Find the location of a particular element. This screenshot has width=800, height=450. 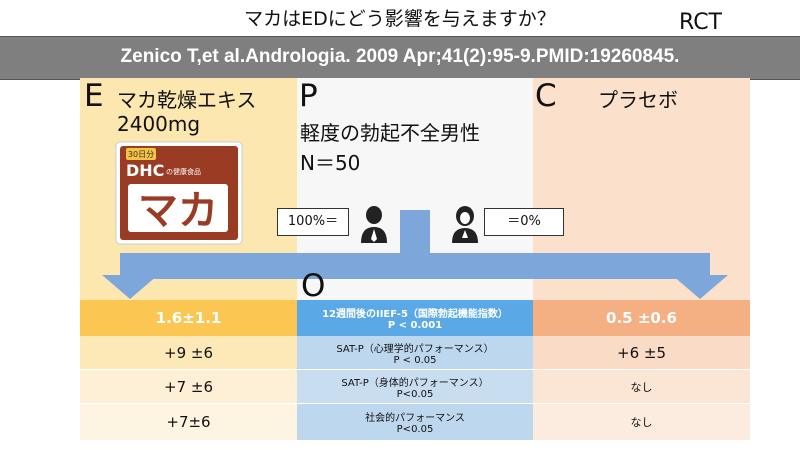

study-type-label: RCT is located at coordinates (700, 22).